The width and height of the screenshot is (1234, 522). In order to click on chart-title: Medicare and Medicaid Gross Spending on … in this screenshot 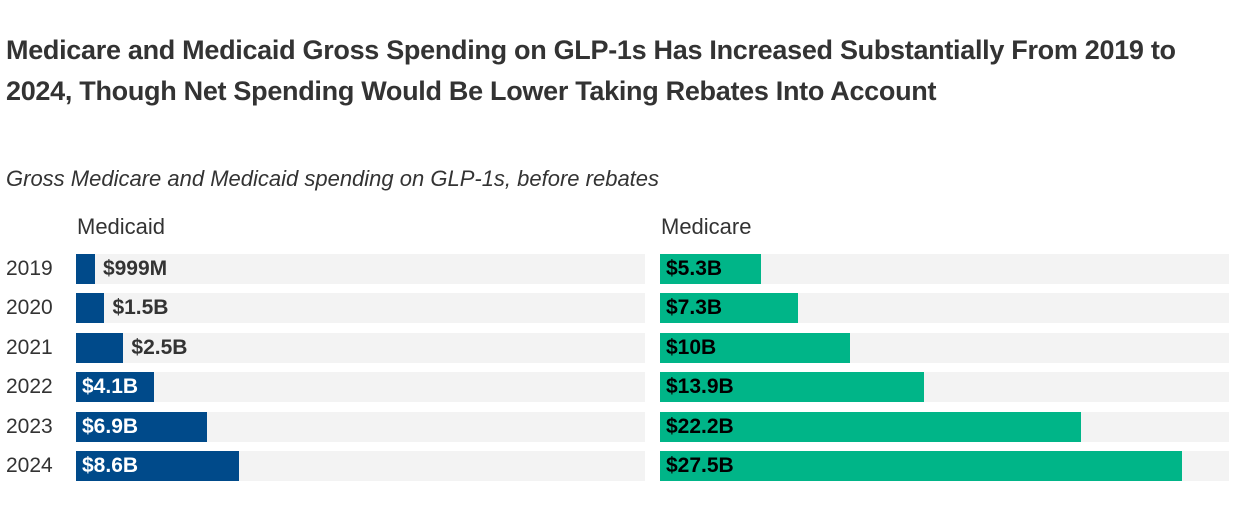, I will do `click(591, 70)`.